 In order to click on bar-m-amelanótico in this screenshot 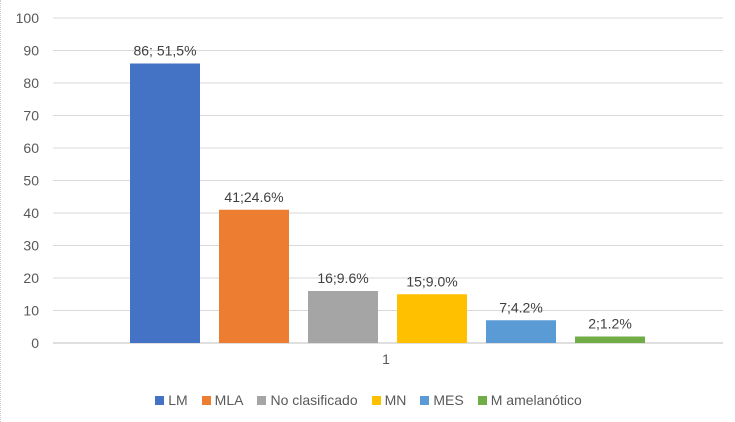, I will do `click(610, 339)`.